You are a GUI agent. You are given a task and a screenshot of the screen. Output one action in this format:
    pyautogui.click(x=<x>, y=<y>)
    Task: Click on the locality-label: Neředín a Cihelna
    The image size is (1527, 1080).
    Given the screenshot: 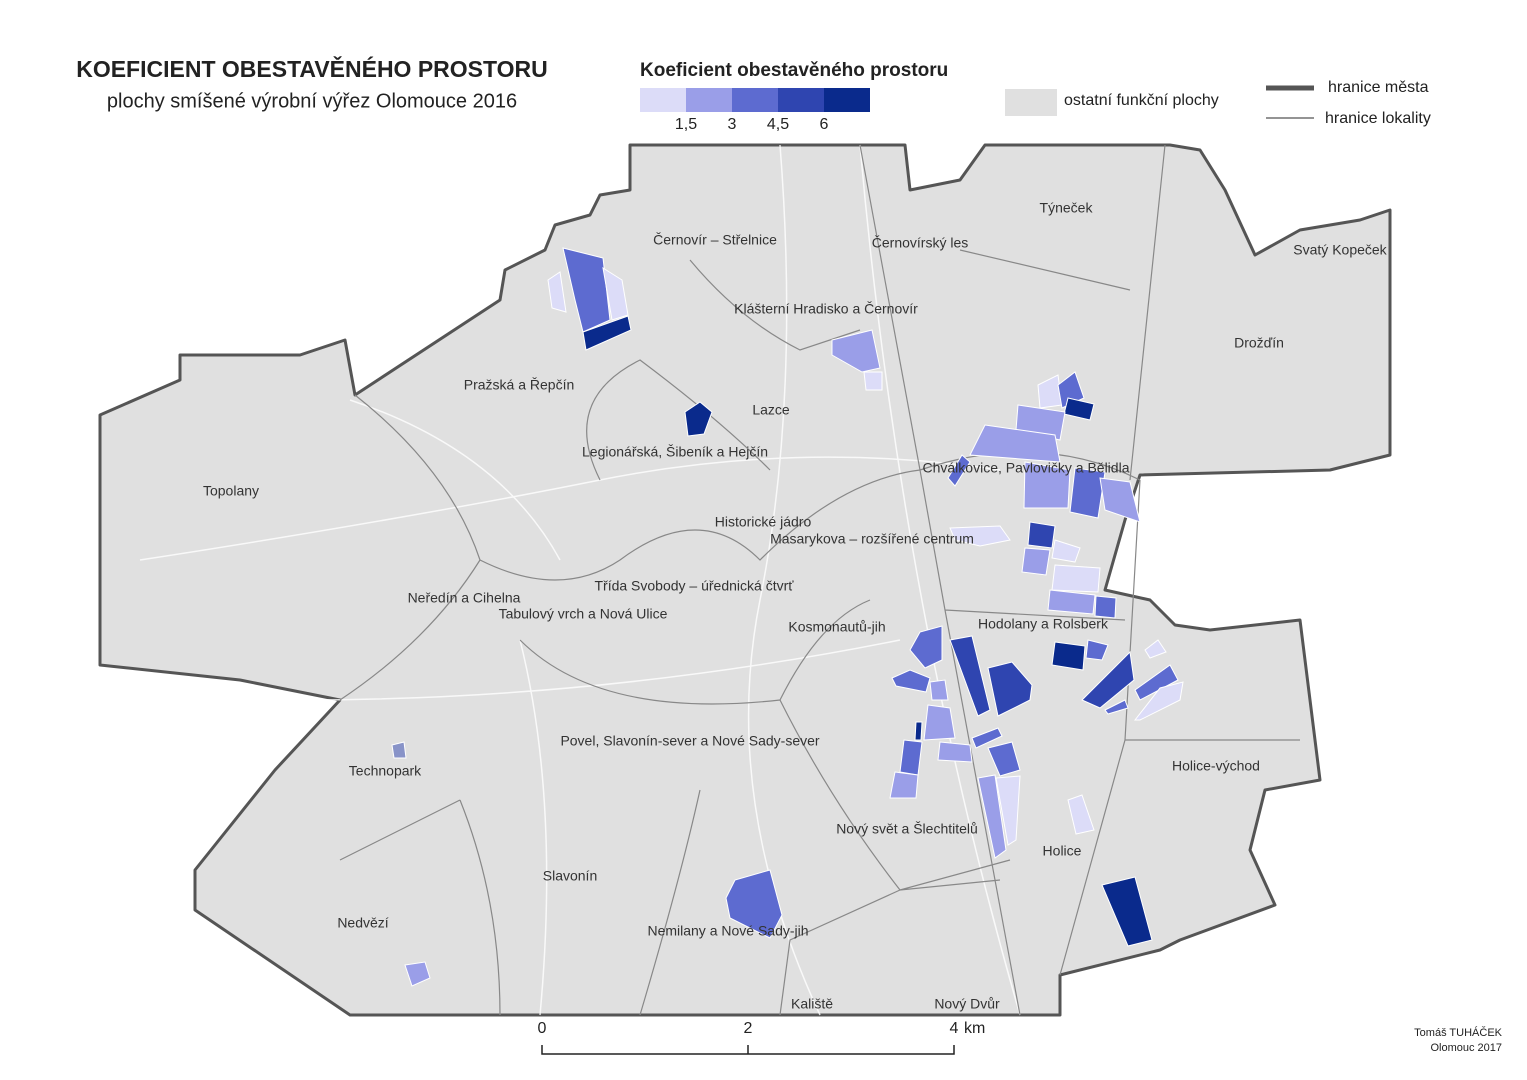 What is the action you would take?
    pyautogui.click(x=464, y=598)
    